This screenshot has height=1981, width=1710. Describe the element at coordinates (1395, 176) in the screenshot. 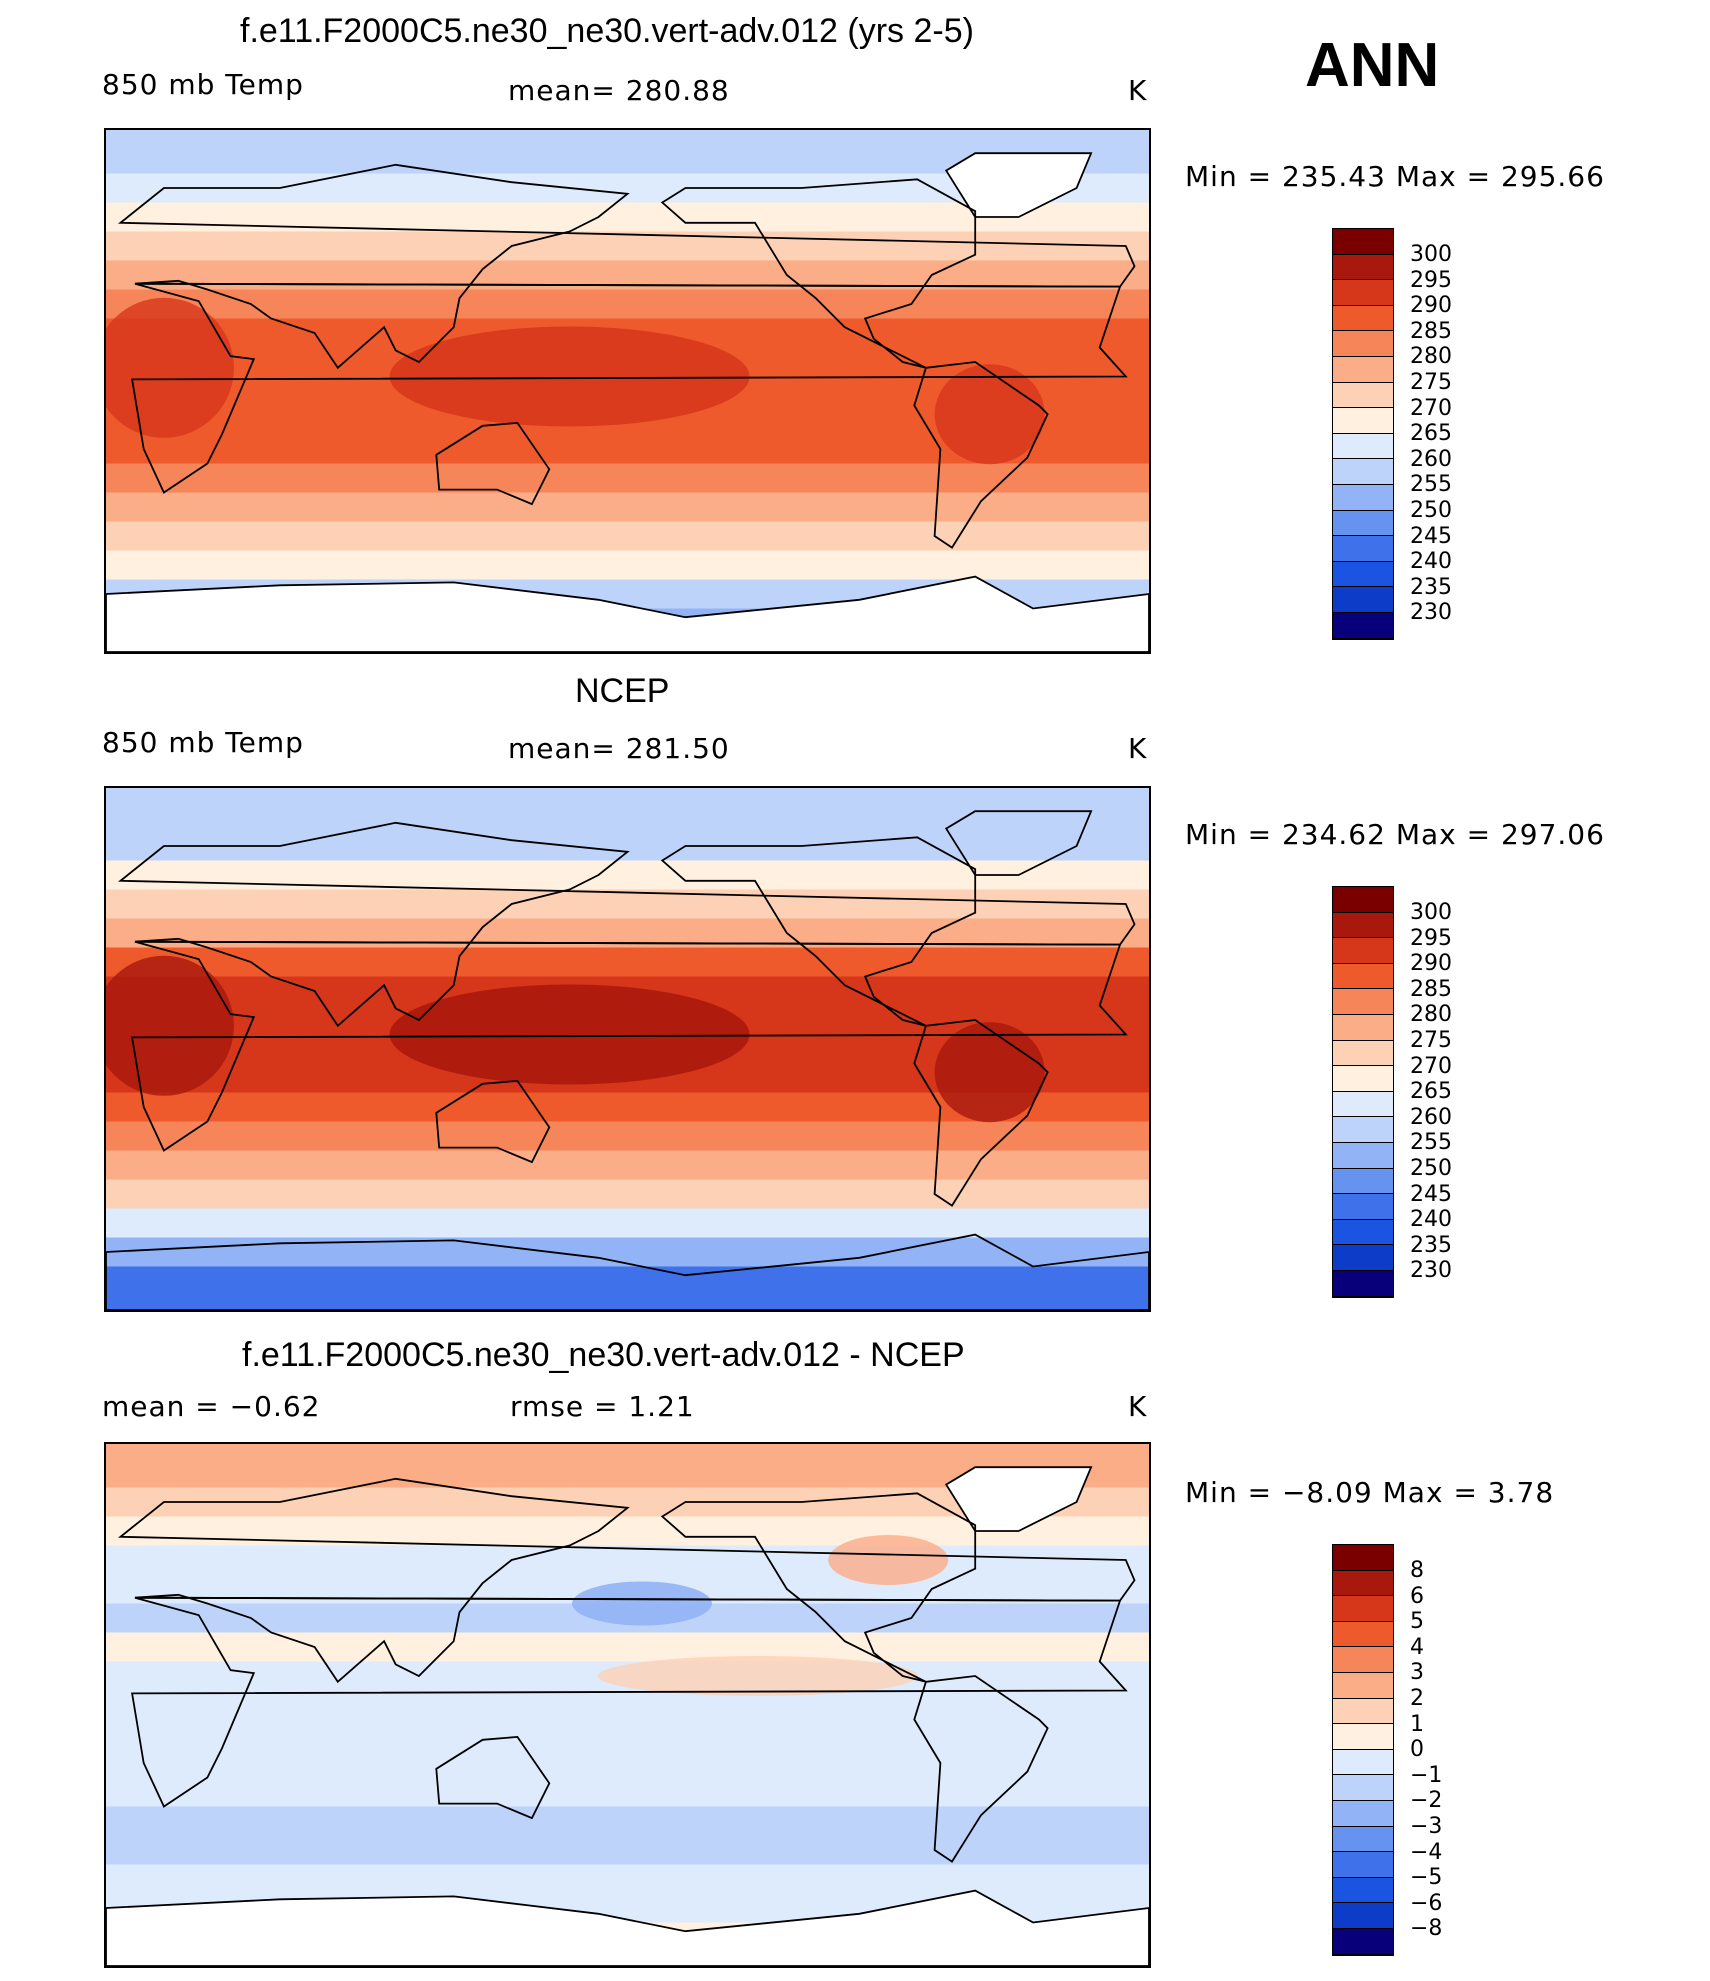

I see `panel1-minmax: Min = 235.43 Max = 295.66` at that location.